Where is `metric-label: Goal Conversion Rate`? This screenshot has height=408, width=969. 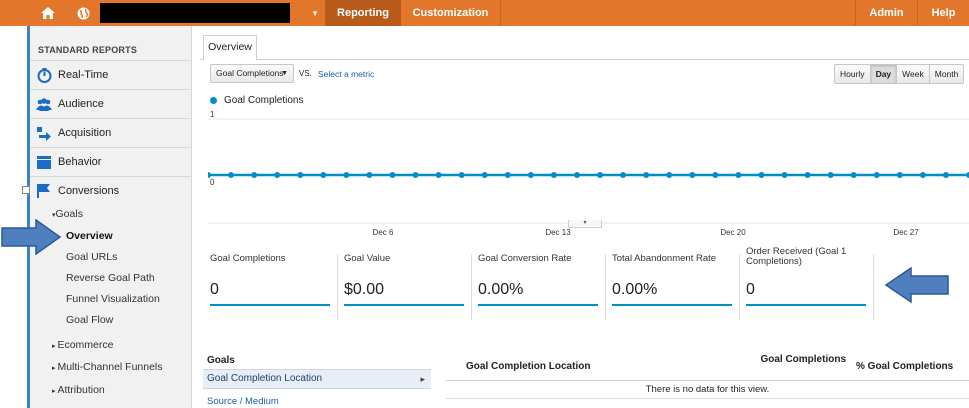
metric-label: Goal Conversion Rate is located at coordinates (525, 258).